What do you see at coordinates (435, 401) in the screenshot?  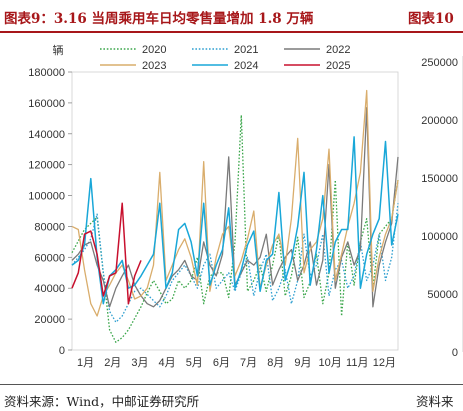 I see `next-source-note: 资料来` at bounding box center [435, 401].